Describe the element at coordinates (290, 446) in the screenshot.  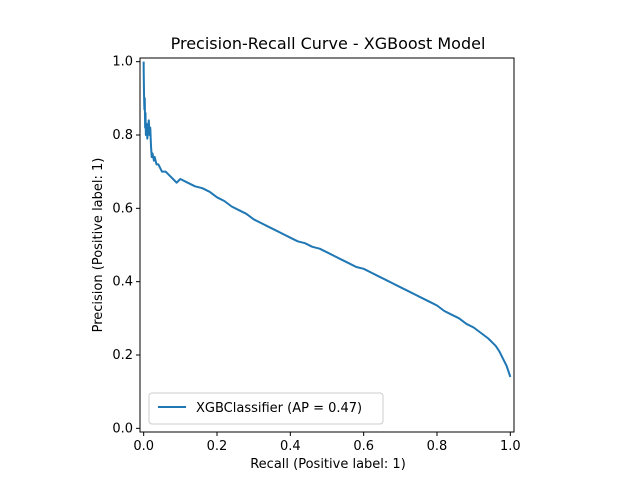
I see `x-tick-label: 0.4` at that location.